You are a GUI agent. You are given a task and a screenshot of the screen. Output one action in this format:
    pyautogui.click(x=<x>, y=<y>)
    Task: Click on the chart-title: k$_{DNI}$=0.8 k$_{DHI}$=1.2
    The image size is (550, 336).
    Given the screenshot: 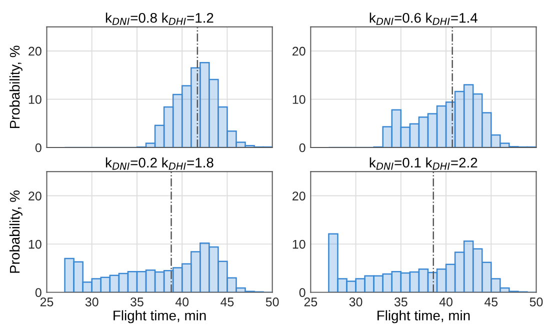 What is the action you would take?
    pyautogui.click(x=160, y=18)
    